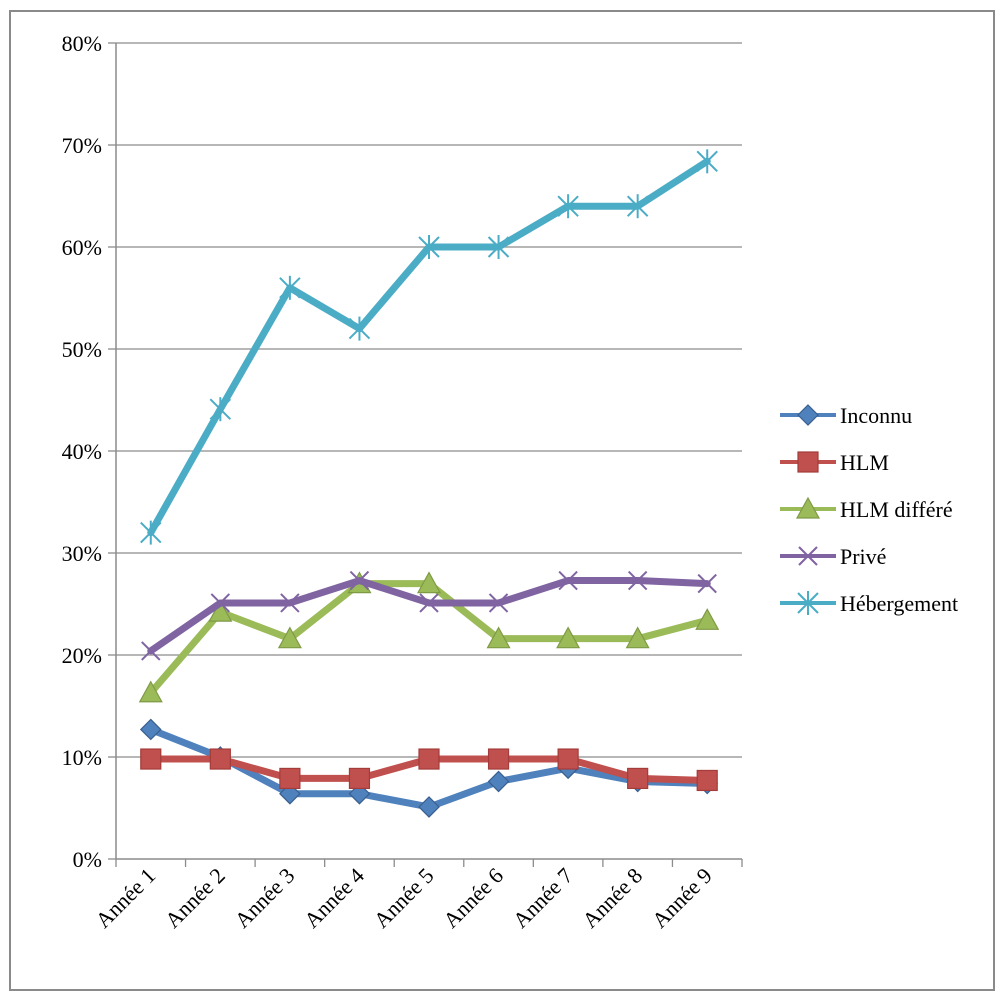  I want to click on legend-item: Inconnu, so click(846, 415).